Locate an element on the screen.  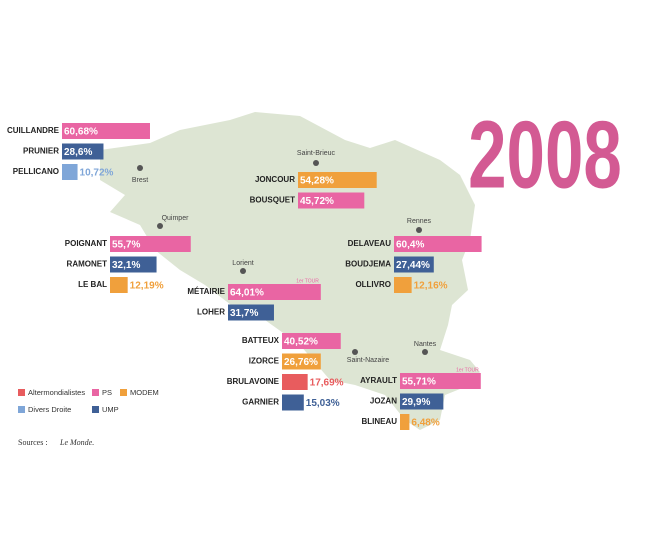
title: 2008 is located at coordinates (545, 154).